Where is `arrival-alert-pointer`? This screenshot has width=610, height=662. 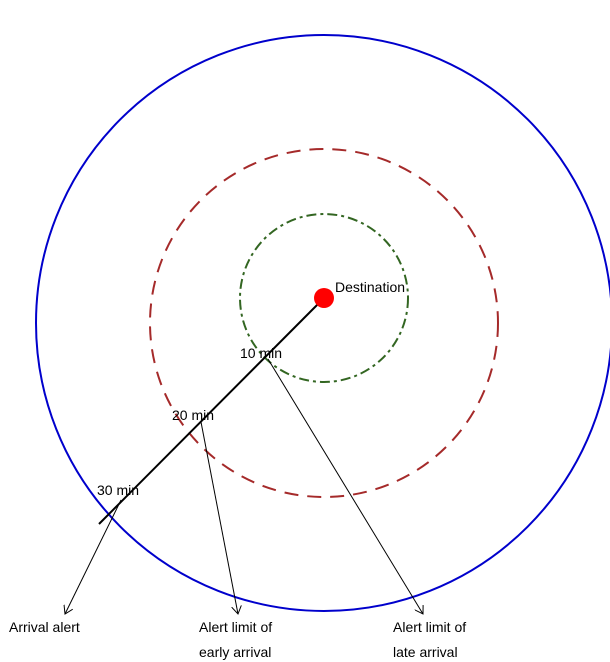 arrival-alert-pointer is located at coordinates (93, 556).